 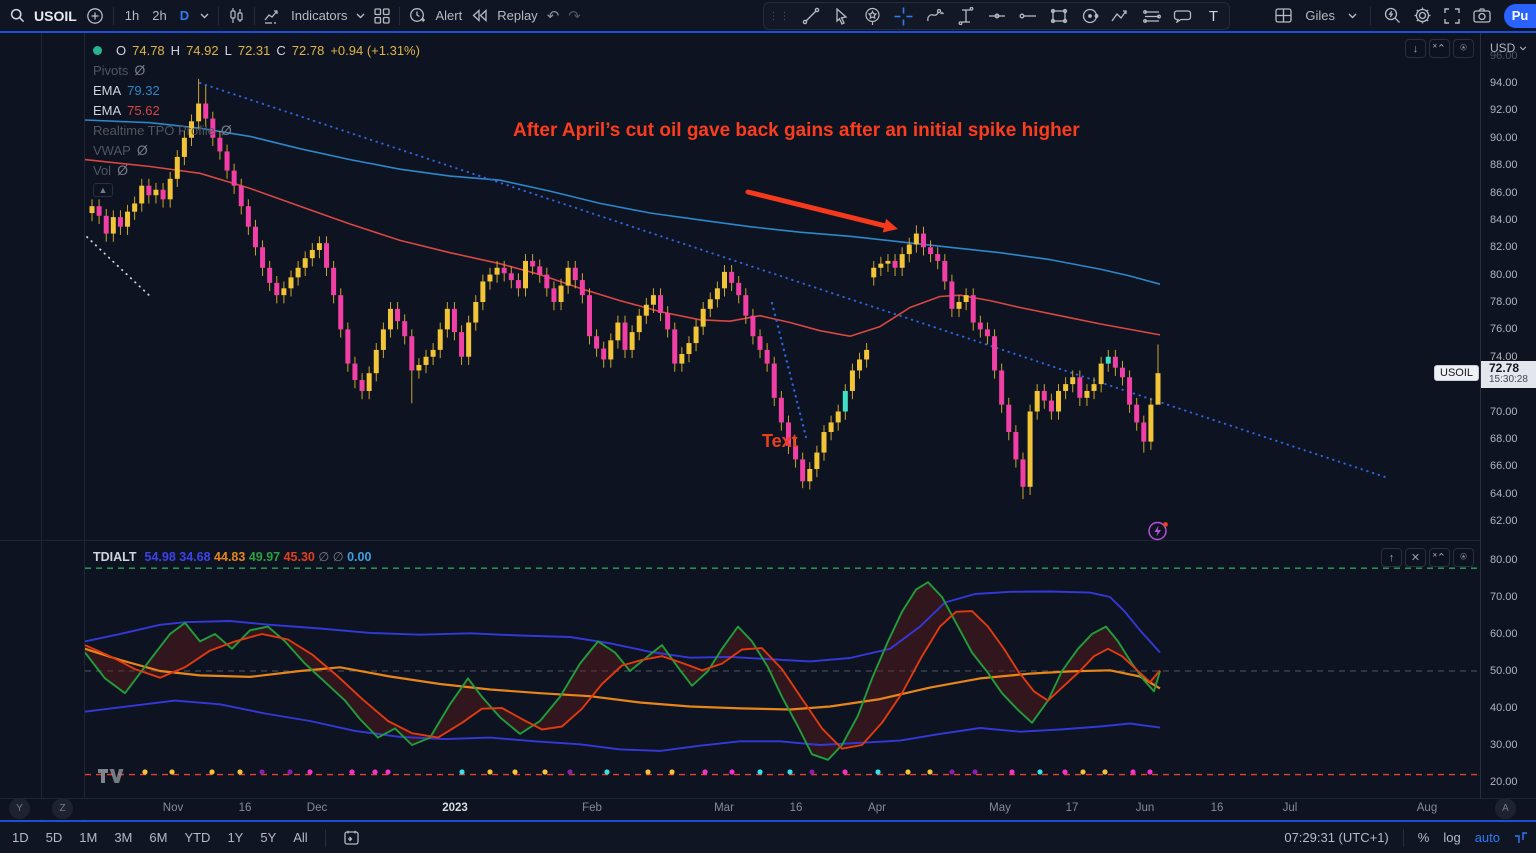 What do you see at coordinates (62, 808) in the screenshot?
I see `z-axis-button: Z` at bounding box center [62, 808].